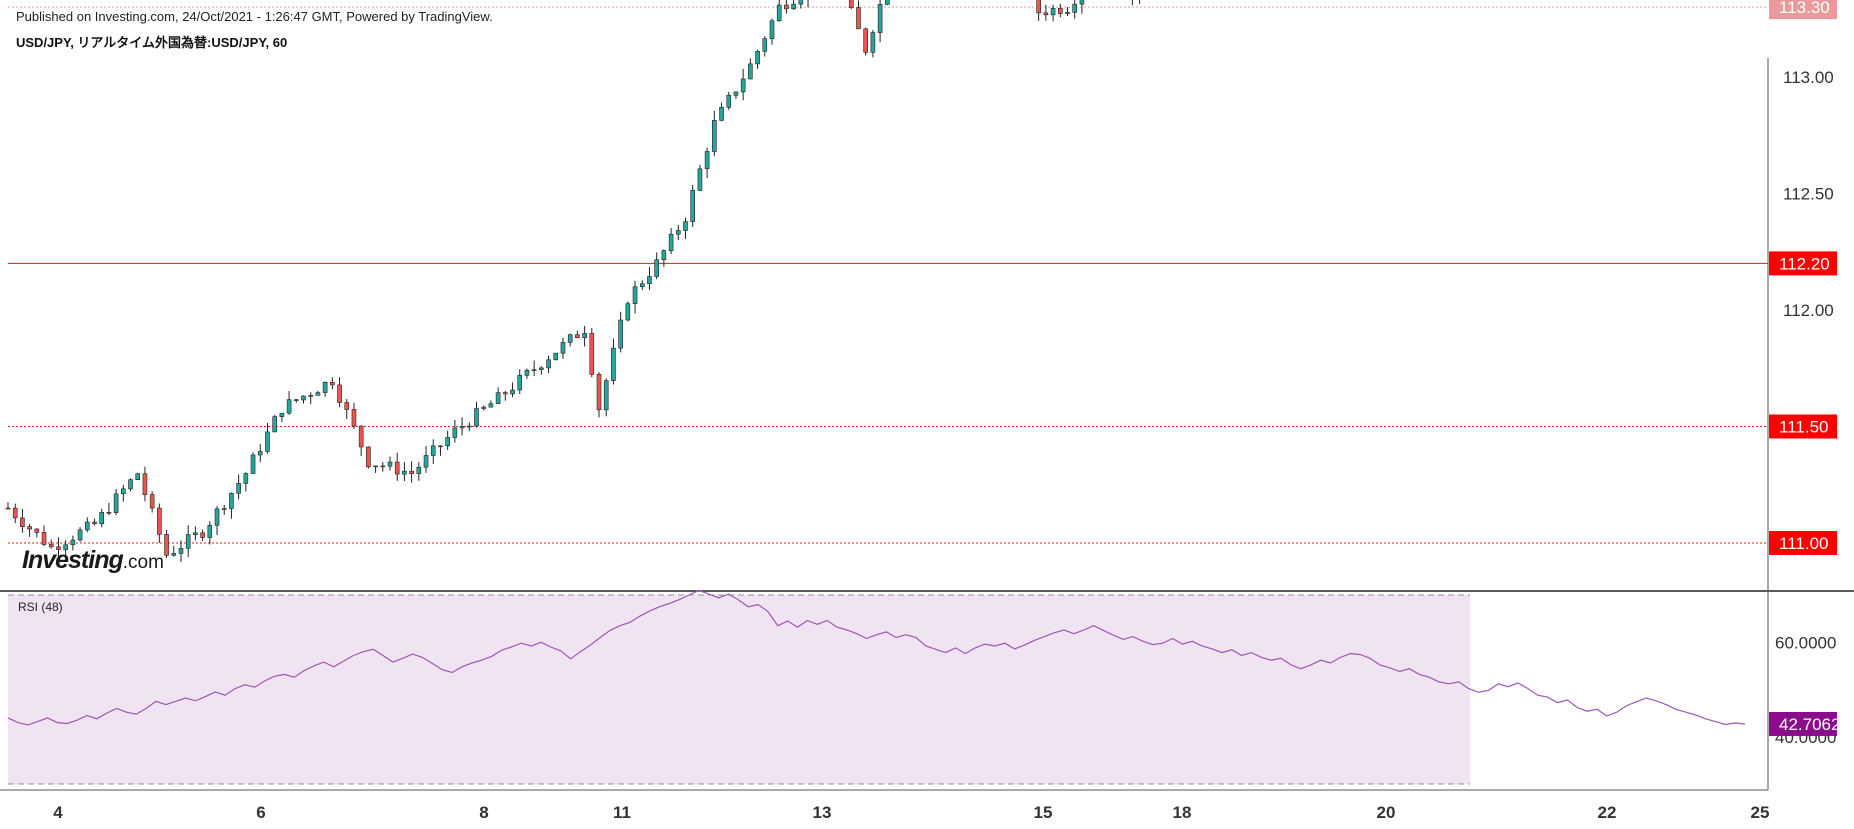  Describe the element at coordinates (58, 812) in the screenshot. I see `time-tick-label: 4` at that location.